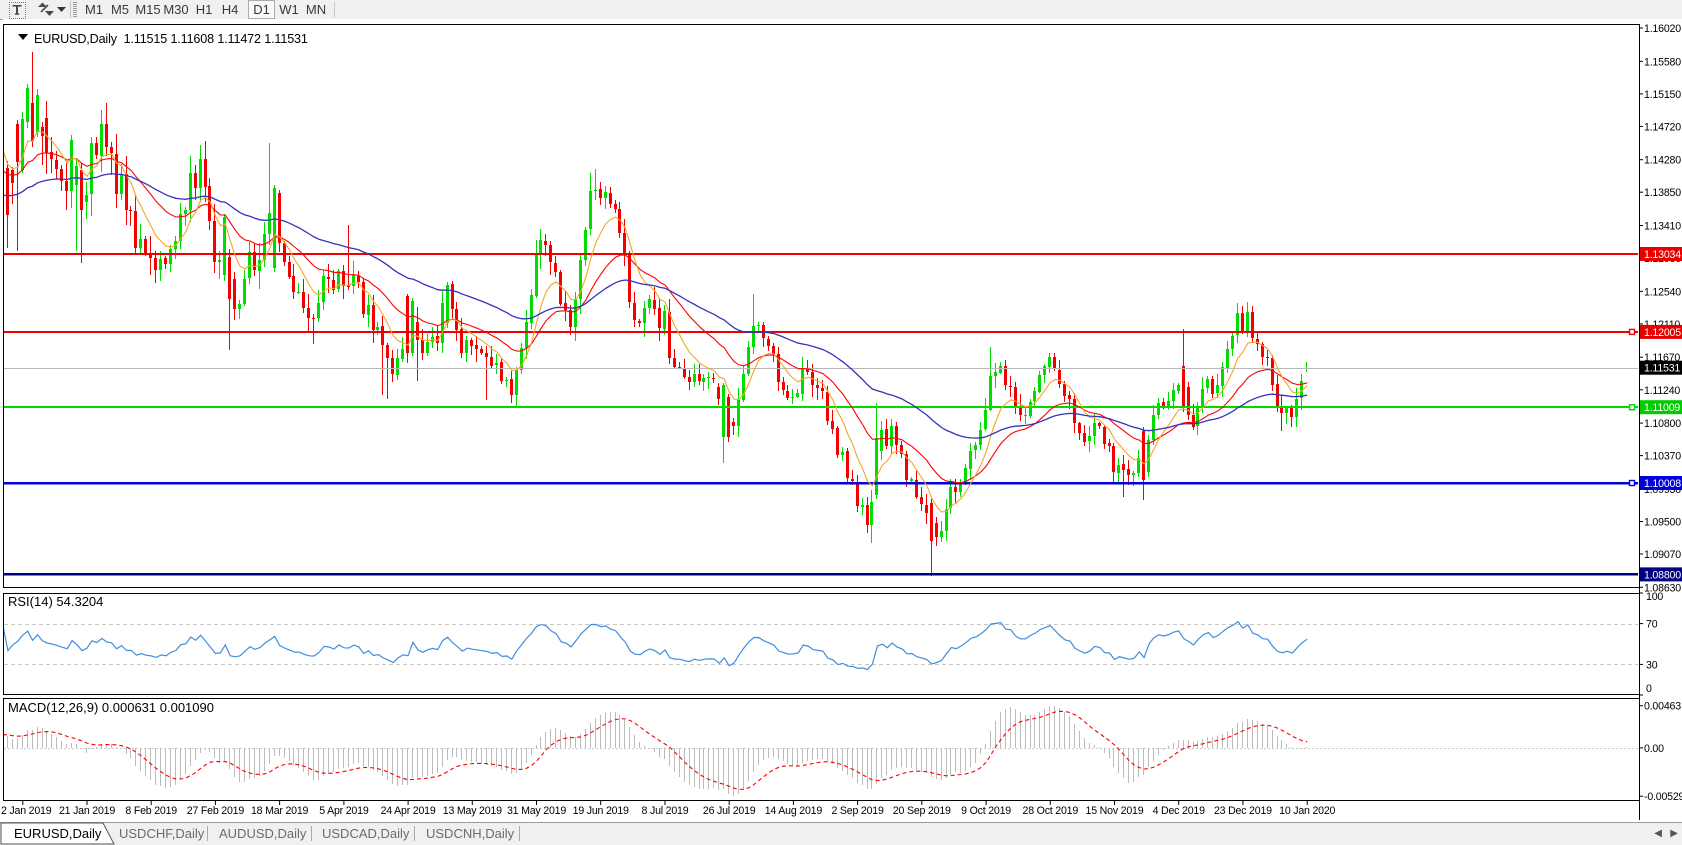 The image size is (1682, 845). What do you see at coordinates (1115, 811) in the screenshot?
I see `svg-text: 15 Nov 2019` at bounding box center [1115, 811].